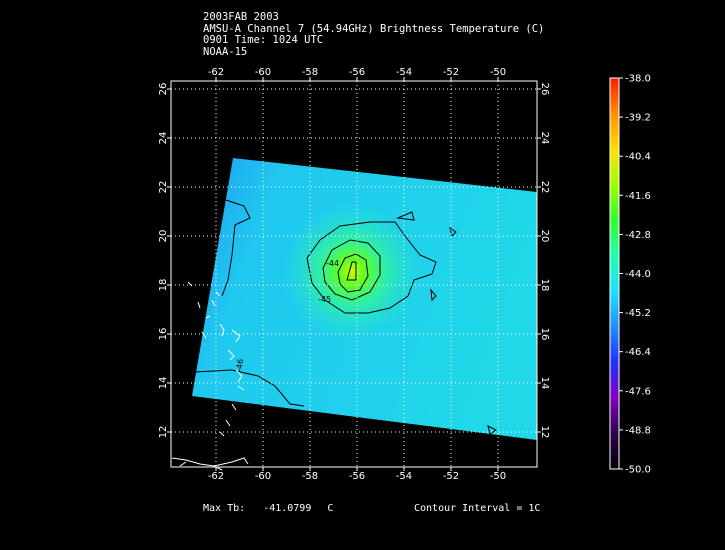 The image size is (725, 550). What do you see at coordinates (638, 313) in the screenshot?
I see `colorbar-tick-label: -45.2` at bounding box center [638, 313].